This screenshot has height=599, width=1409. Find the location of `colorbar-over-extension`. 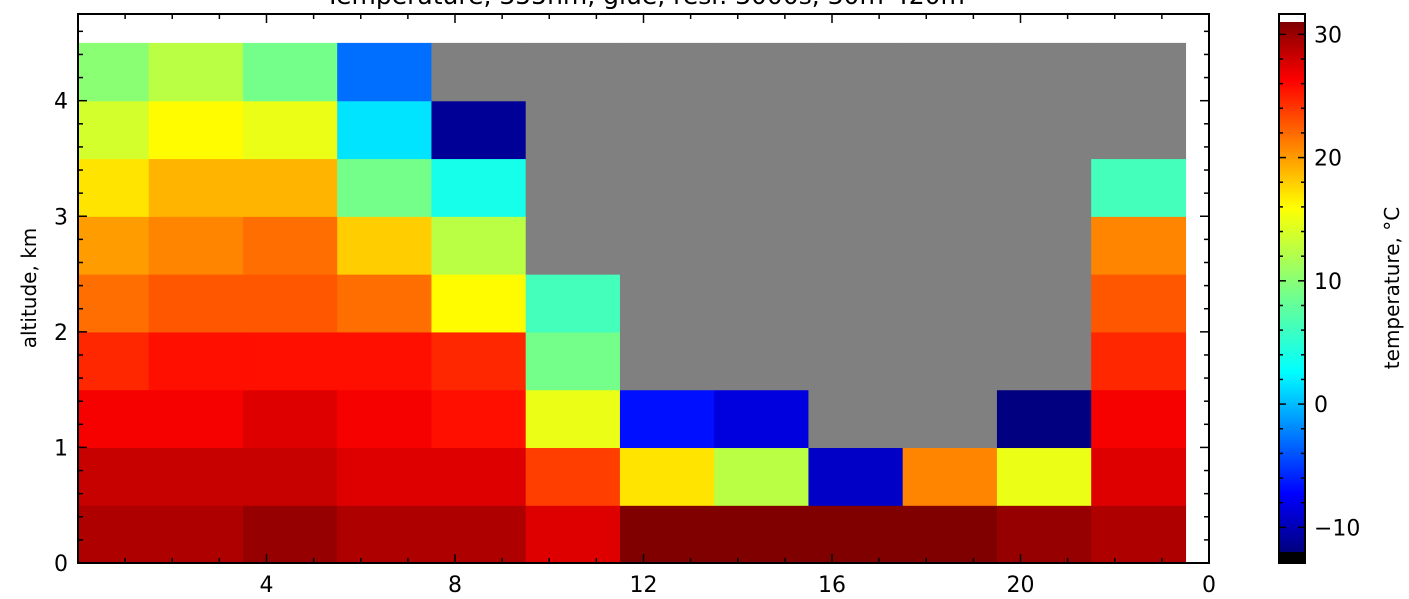

colorbar-over-extension is located at coordinates (1292, 18).